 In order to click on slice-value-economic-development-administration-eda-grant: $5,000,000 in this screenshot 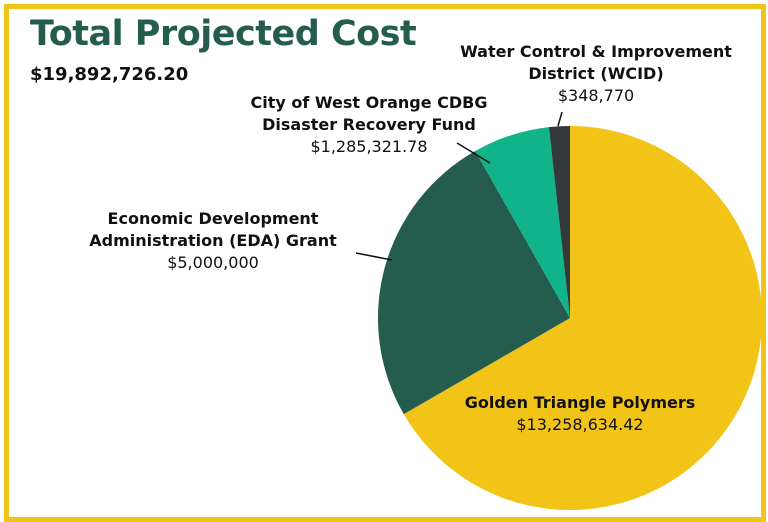, I will do `click(213, 262)`.